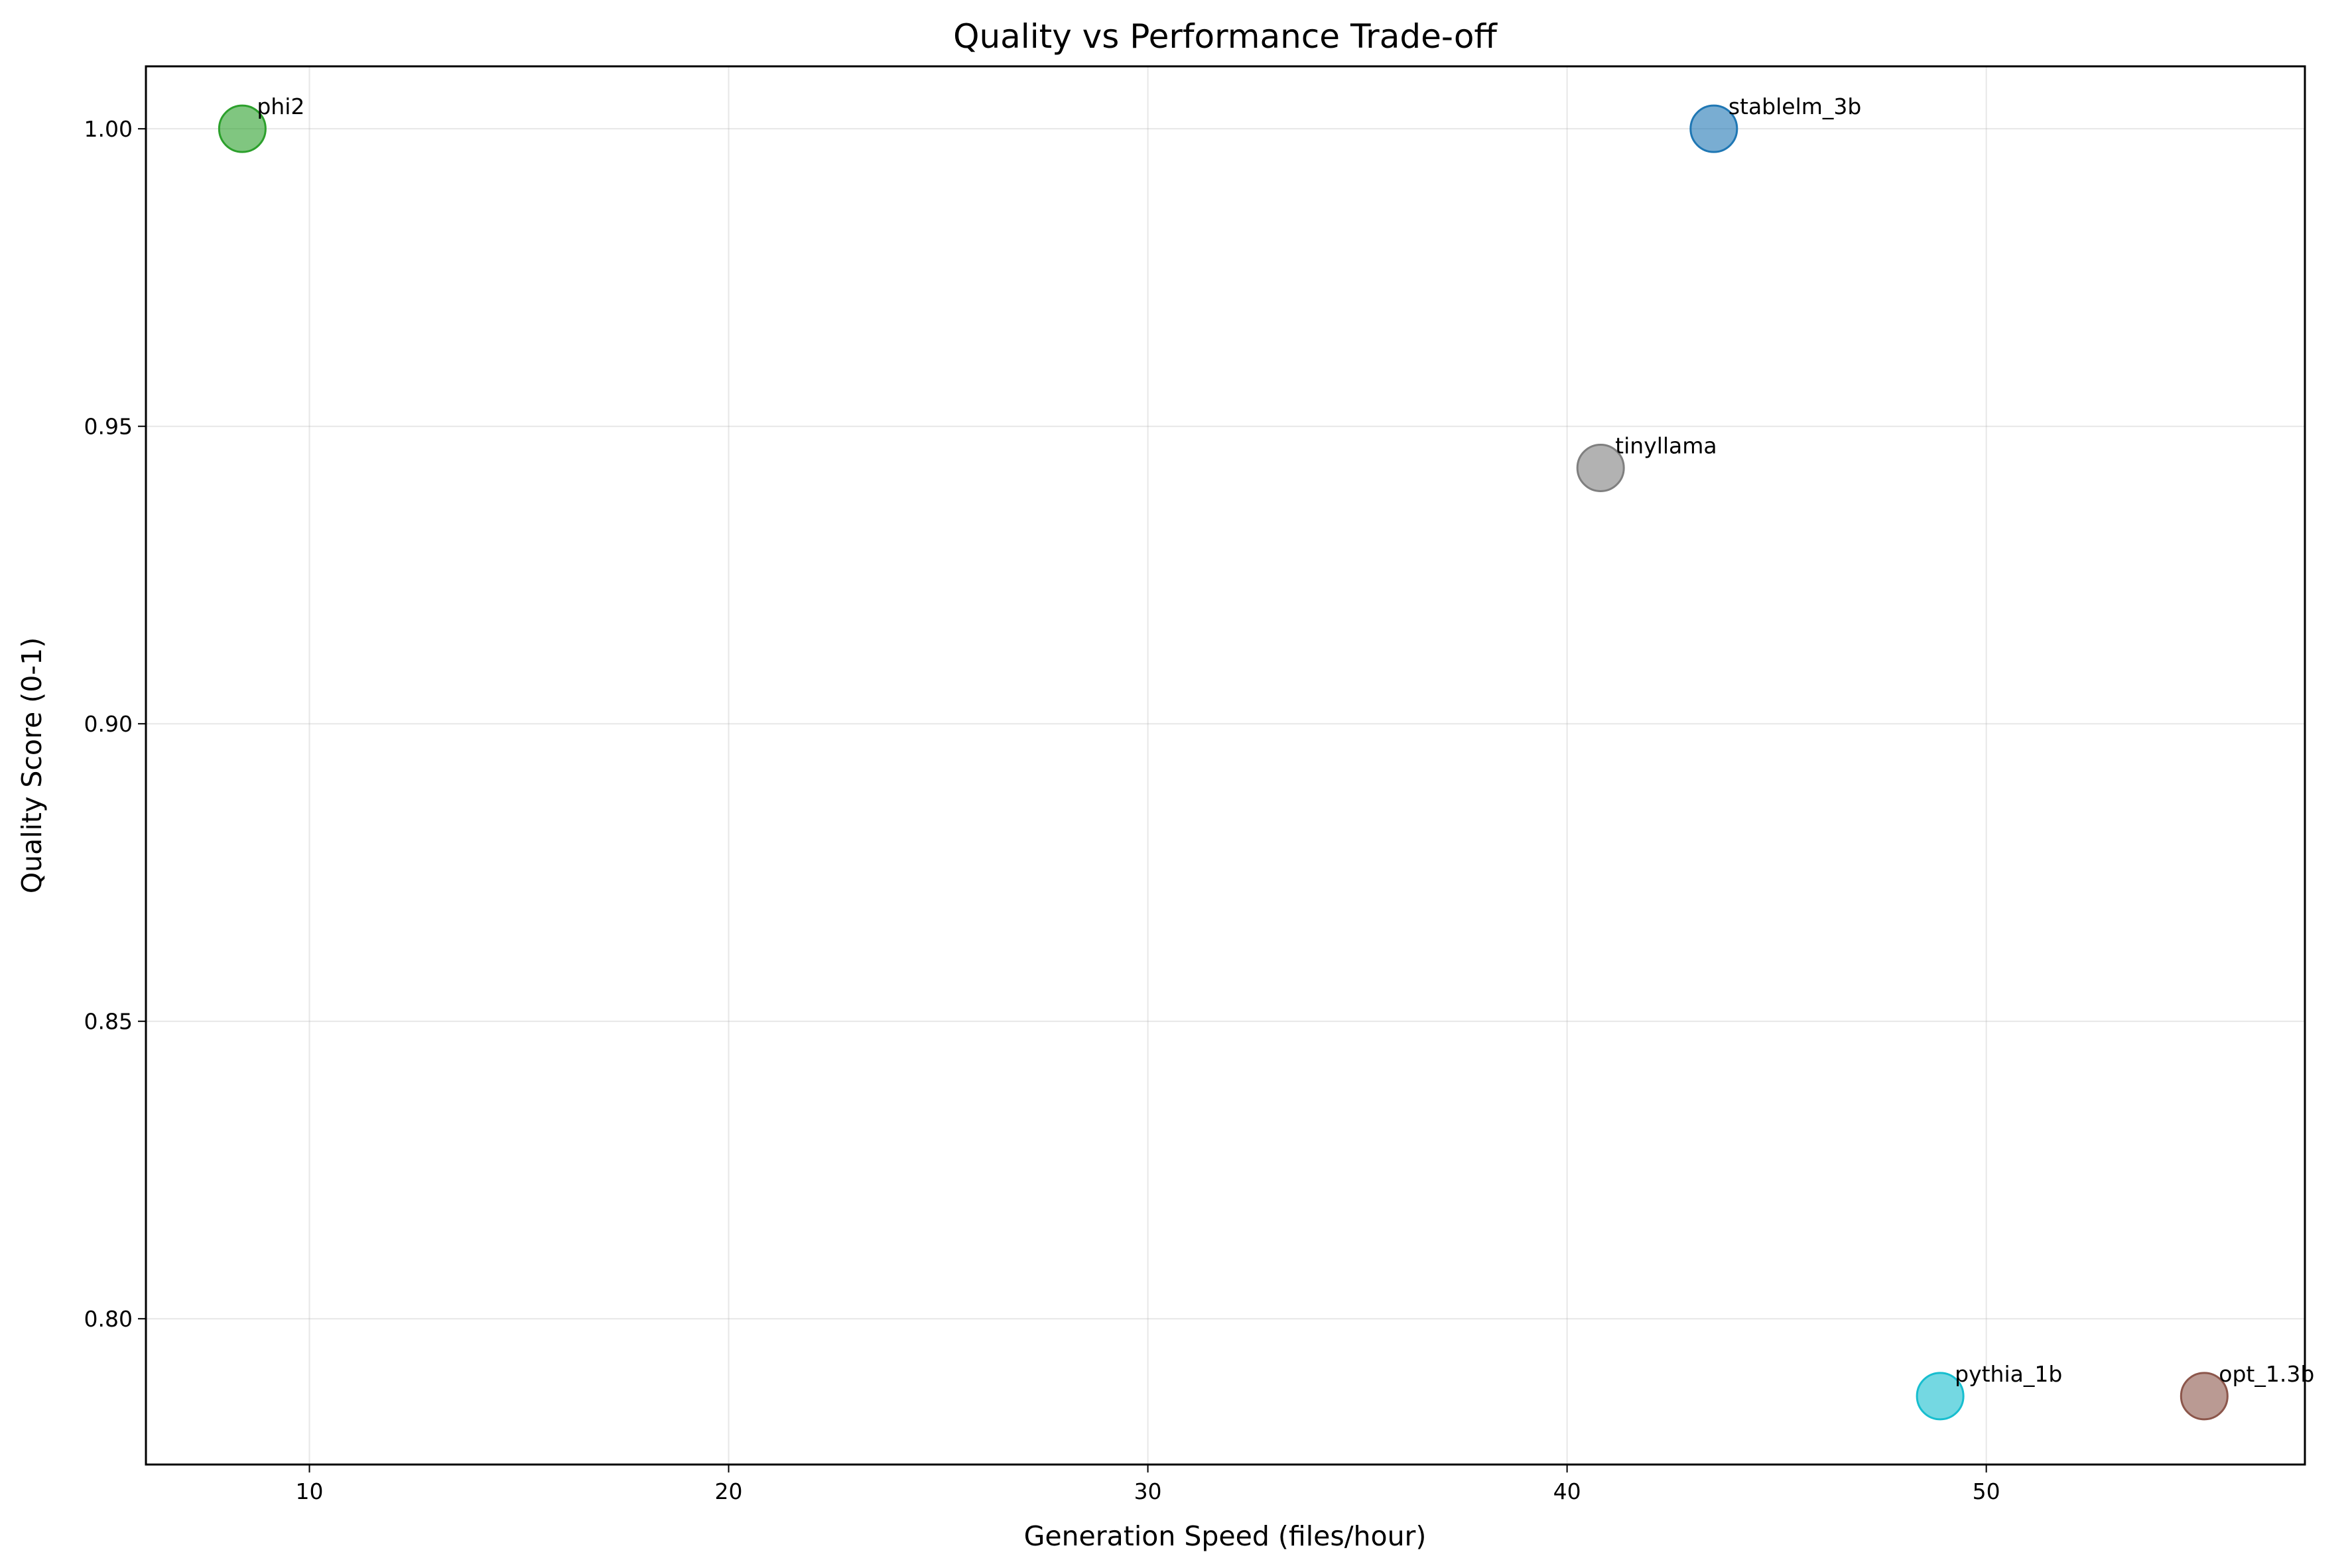 This screenshot has height=1568, width=2350. What do you see at coordinates (108, 427) in the screenshot?
I see `y-tick-label: 0.95` at bounding box center [108, 427].